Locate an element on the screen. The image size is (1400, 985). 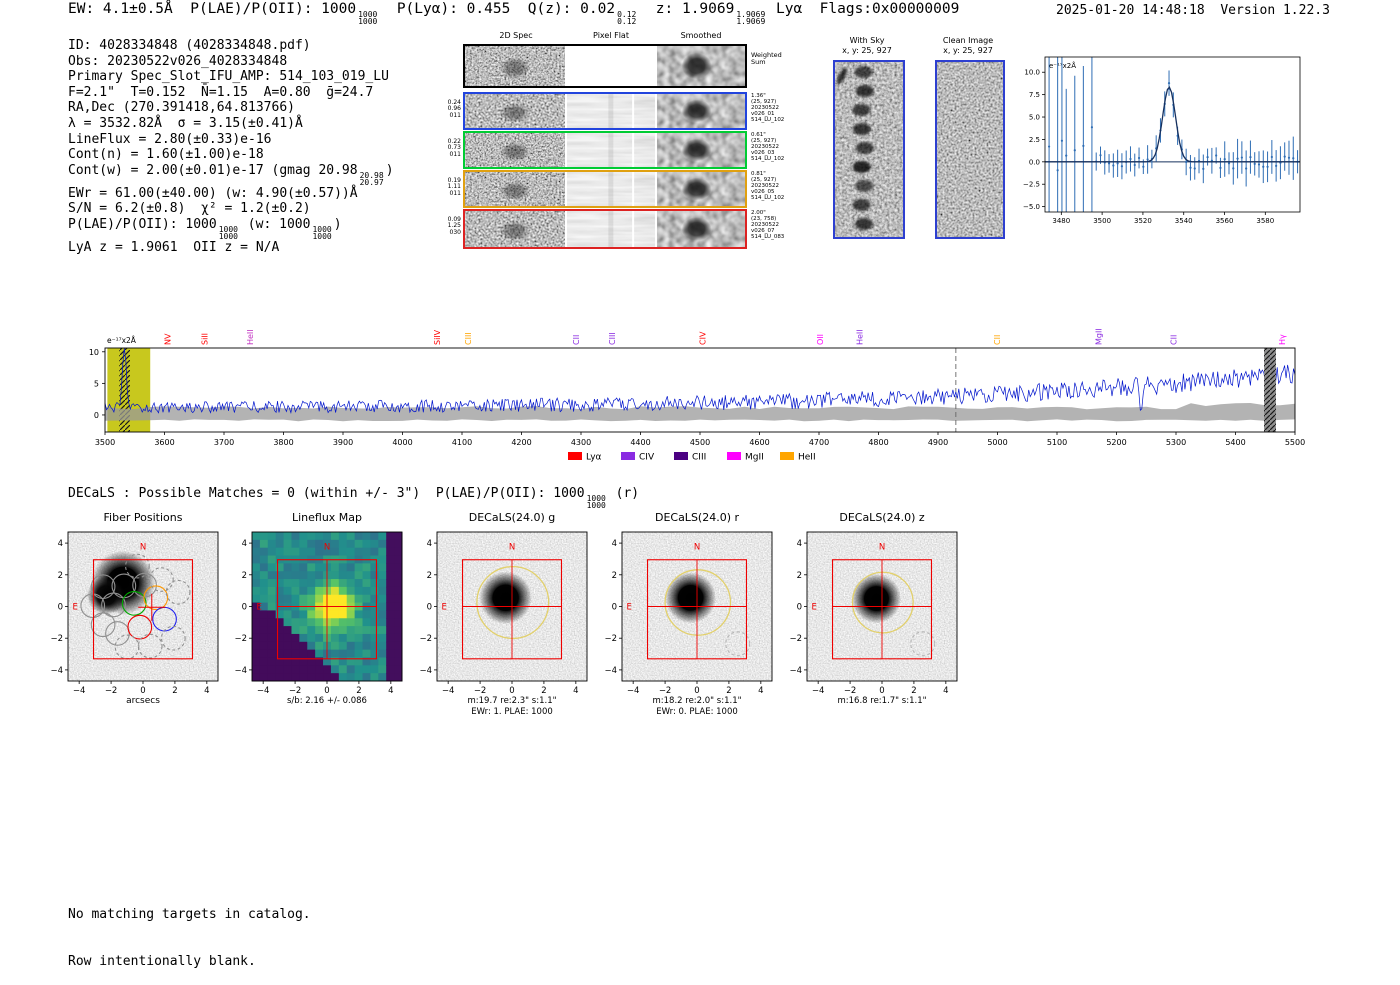
svg-text: −5.0 is located at coordinates (1031, 207).